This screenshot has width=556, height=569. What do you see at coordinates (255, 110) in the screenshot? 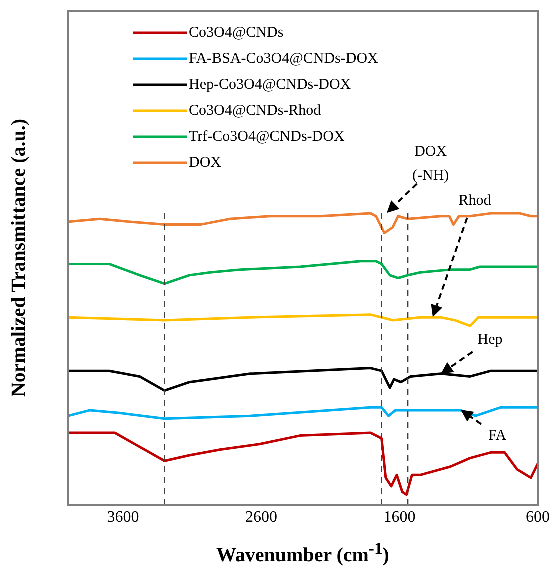
I see `legend-label: Co3O4@CNDs-Rhod` at bounding box center [255, 110].